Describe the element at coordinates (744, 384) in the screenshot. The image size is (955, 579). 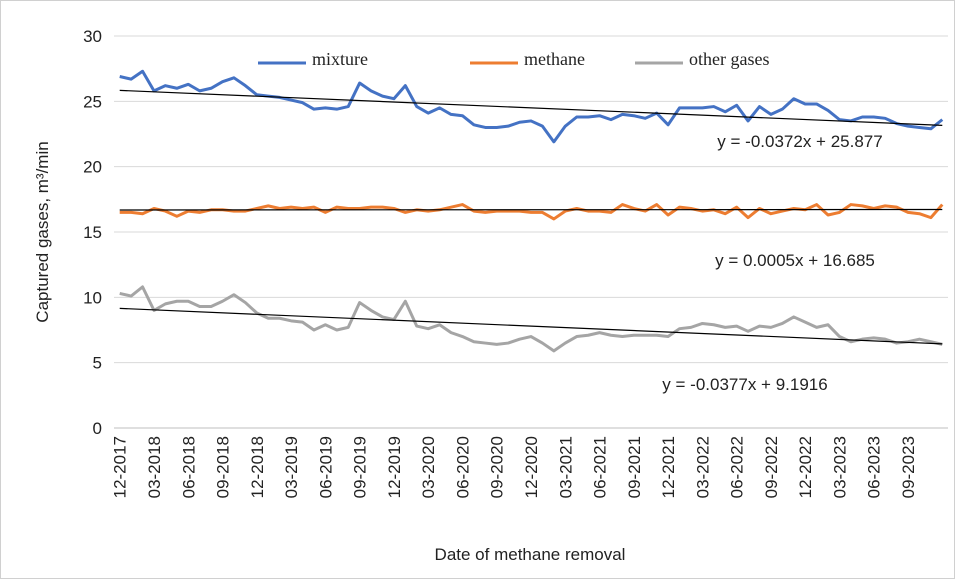
I see `trendline-equation: y = -0.0377x + 9.1916` at that location.